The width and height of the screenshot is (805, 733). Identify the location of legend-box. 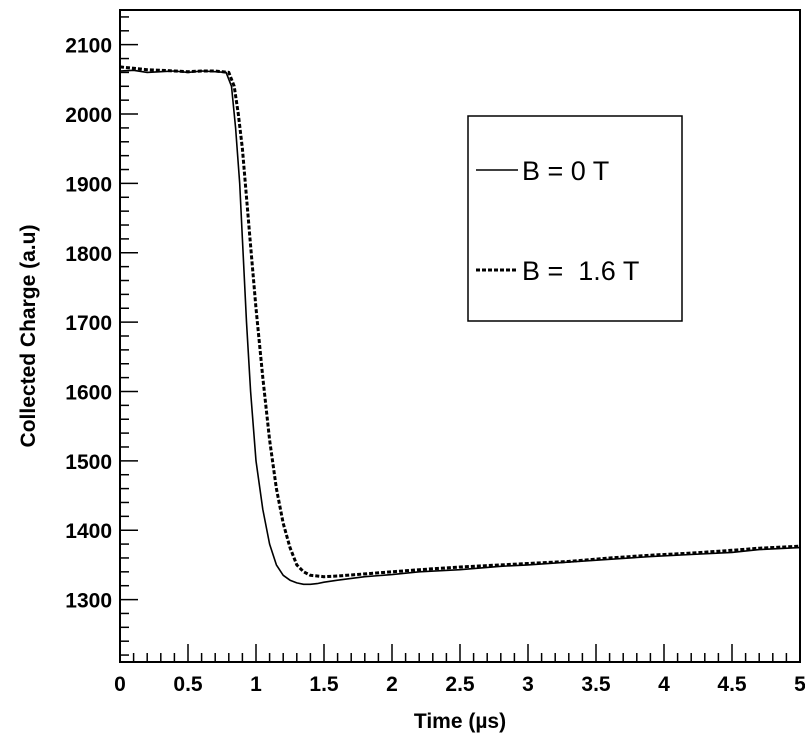
(575, 218).